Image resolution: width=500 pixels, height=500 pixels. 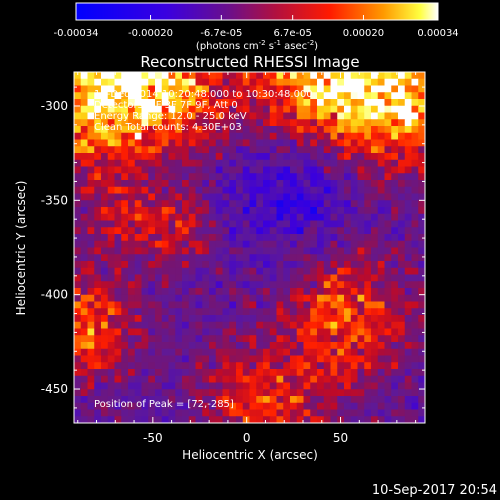 I want to click on annotation-time-range: 17-Dec-2014 10:20:48.000 to 10:30:48.000, so click(x=203, y=94).